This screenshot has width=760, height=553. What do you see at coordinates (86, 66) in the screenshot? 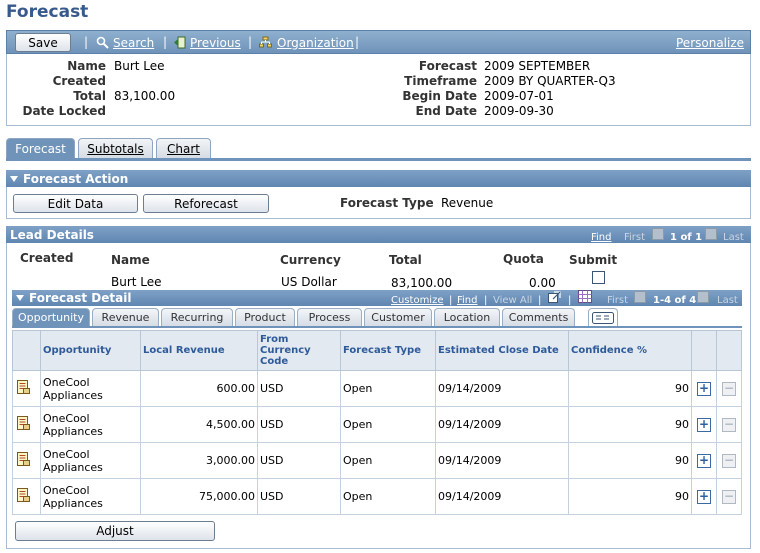
I see `name-label: Name` at bounding box center [86, 66].